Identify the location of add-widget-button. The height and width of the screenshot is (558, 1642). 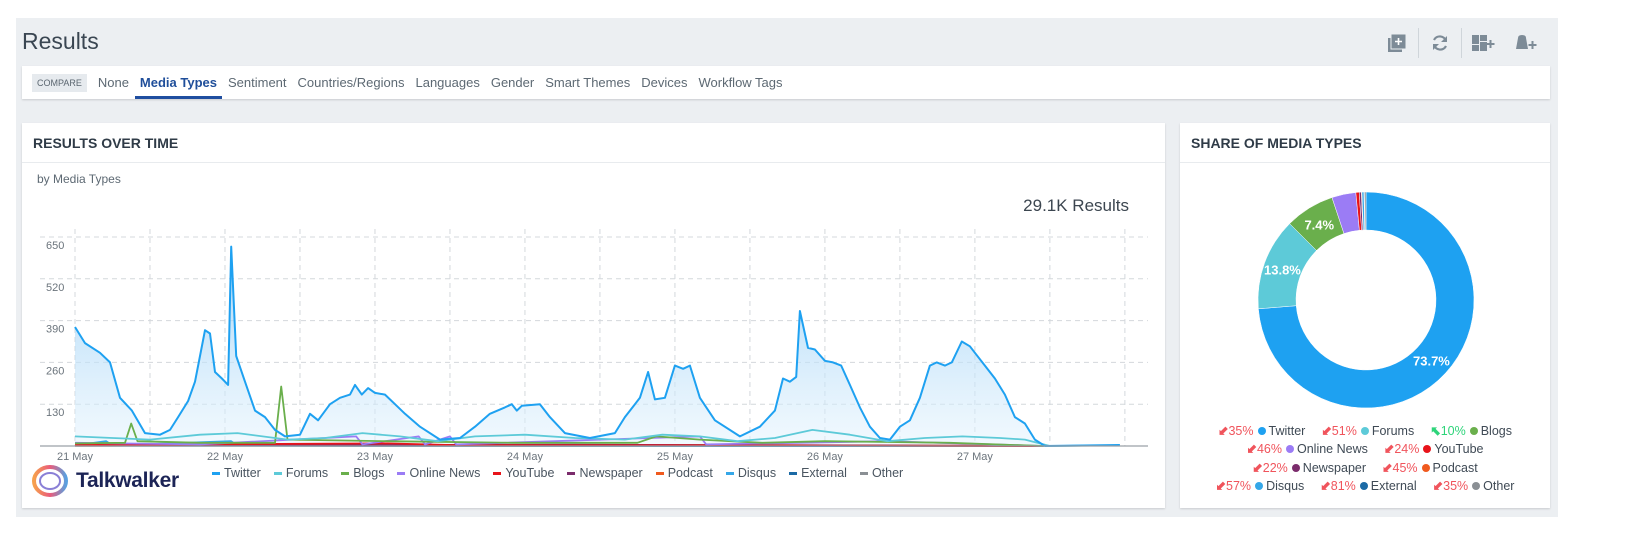
(1397, 43).